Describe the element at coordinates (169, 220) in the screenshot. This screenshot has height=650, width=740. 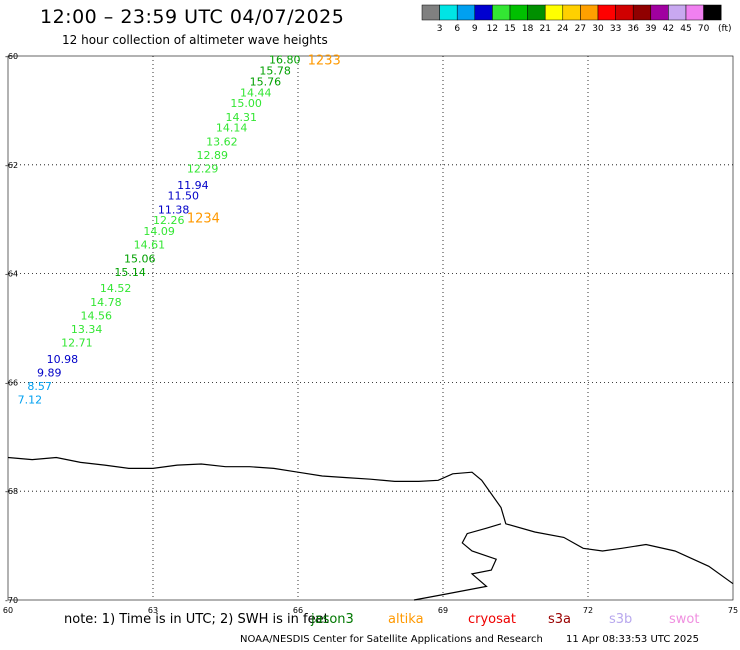
I see `wave-height-label: 12.26` at that location.